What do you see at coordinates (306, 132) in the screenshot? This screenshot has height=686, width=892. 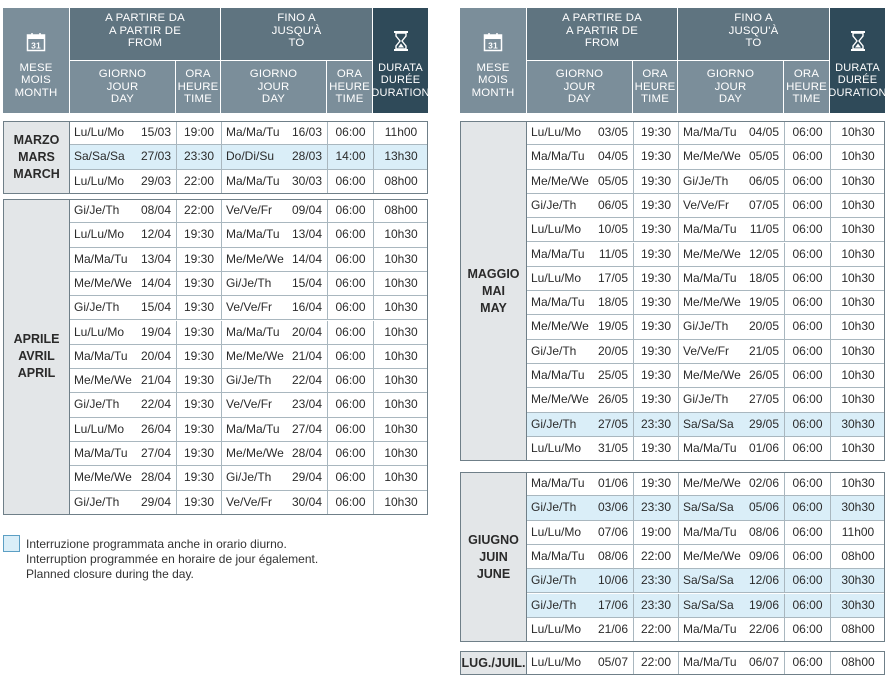 I see `date-label: 16/03` at bounding box center [306, 132].